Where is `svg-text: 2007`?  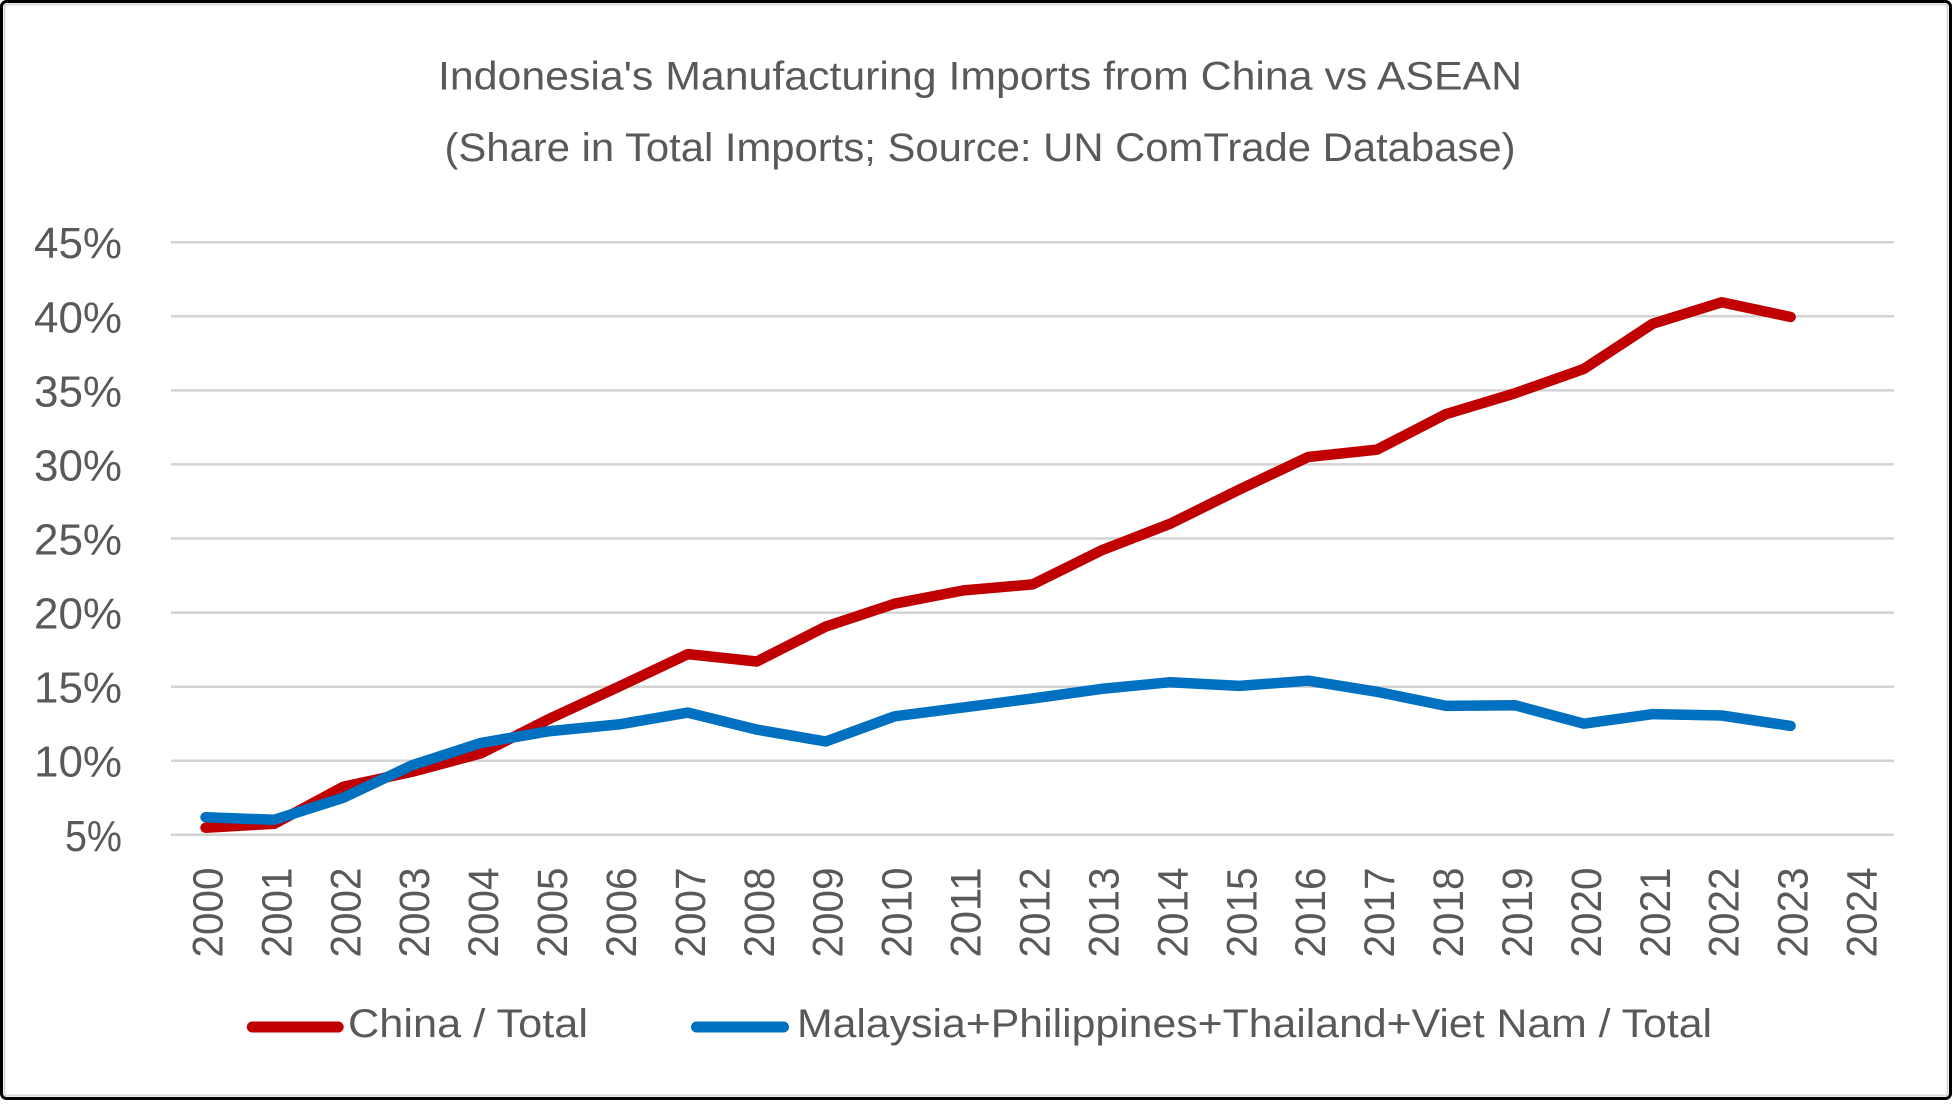
svg-text: 2007 is located at coordinates (691, 913).